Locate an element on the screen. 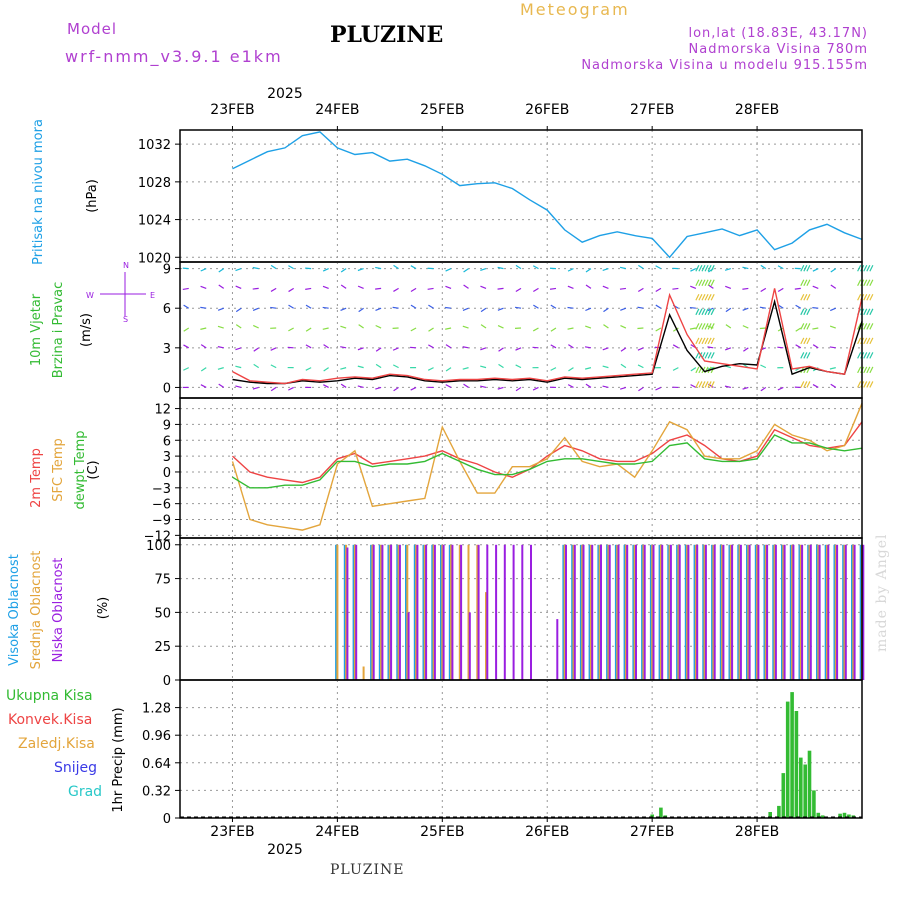 This screenshot has width=900, height=900. precip-legend-1: Konvek.Kisa is located at coordinates (50, 720).